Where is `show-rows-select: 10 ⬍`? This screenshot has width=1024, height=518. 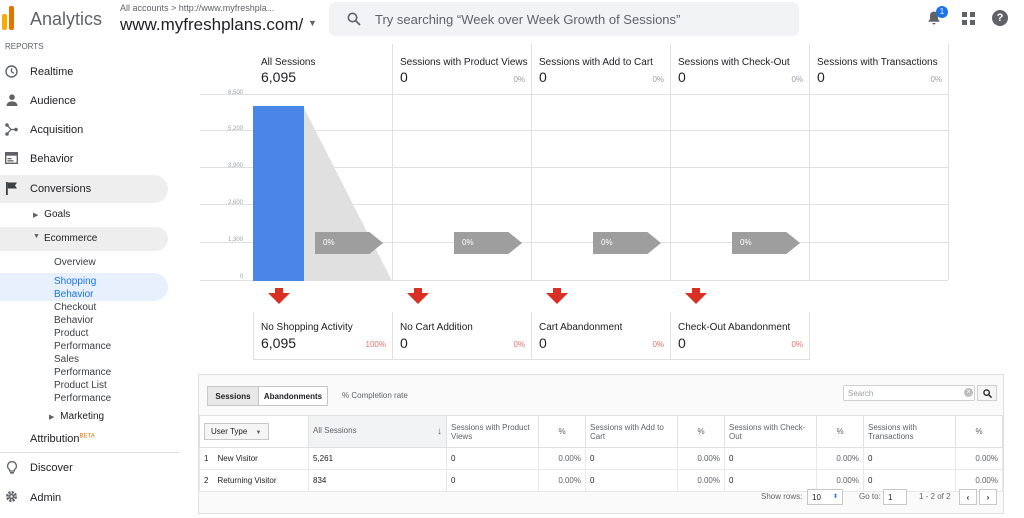
show-rows-select: 10 ⬍ is located at coordinates (825, 497).